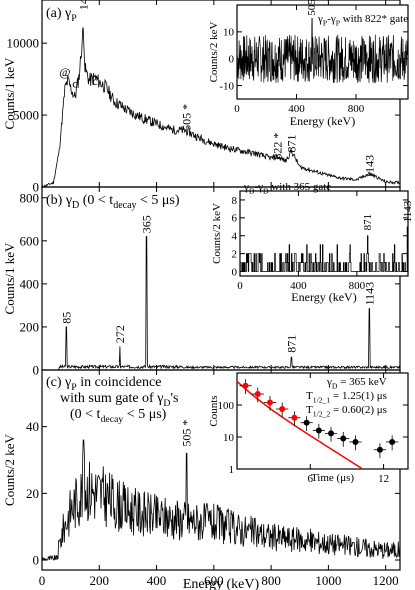  I want to click on panel-a-label: (a) γP, so click(61, 15).